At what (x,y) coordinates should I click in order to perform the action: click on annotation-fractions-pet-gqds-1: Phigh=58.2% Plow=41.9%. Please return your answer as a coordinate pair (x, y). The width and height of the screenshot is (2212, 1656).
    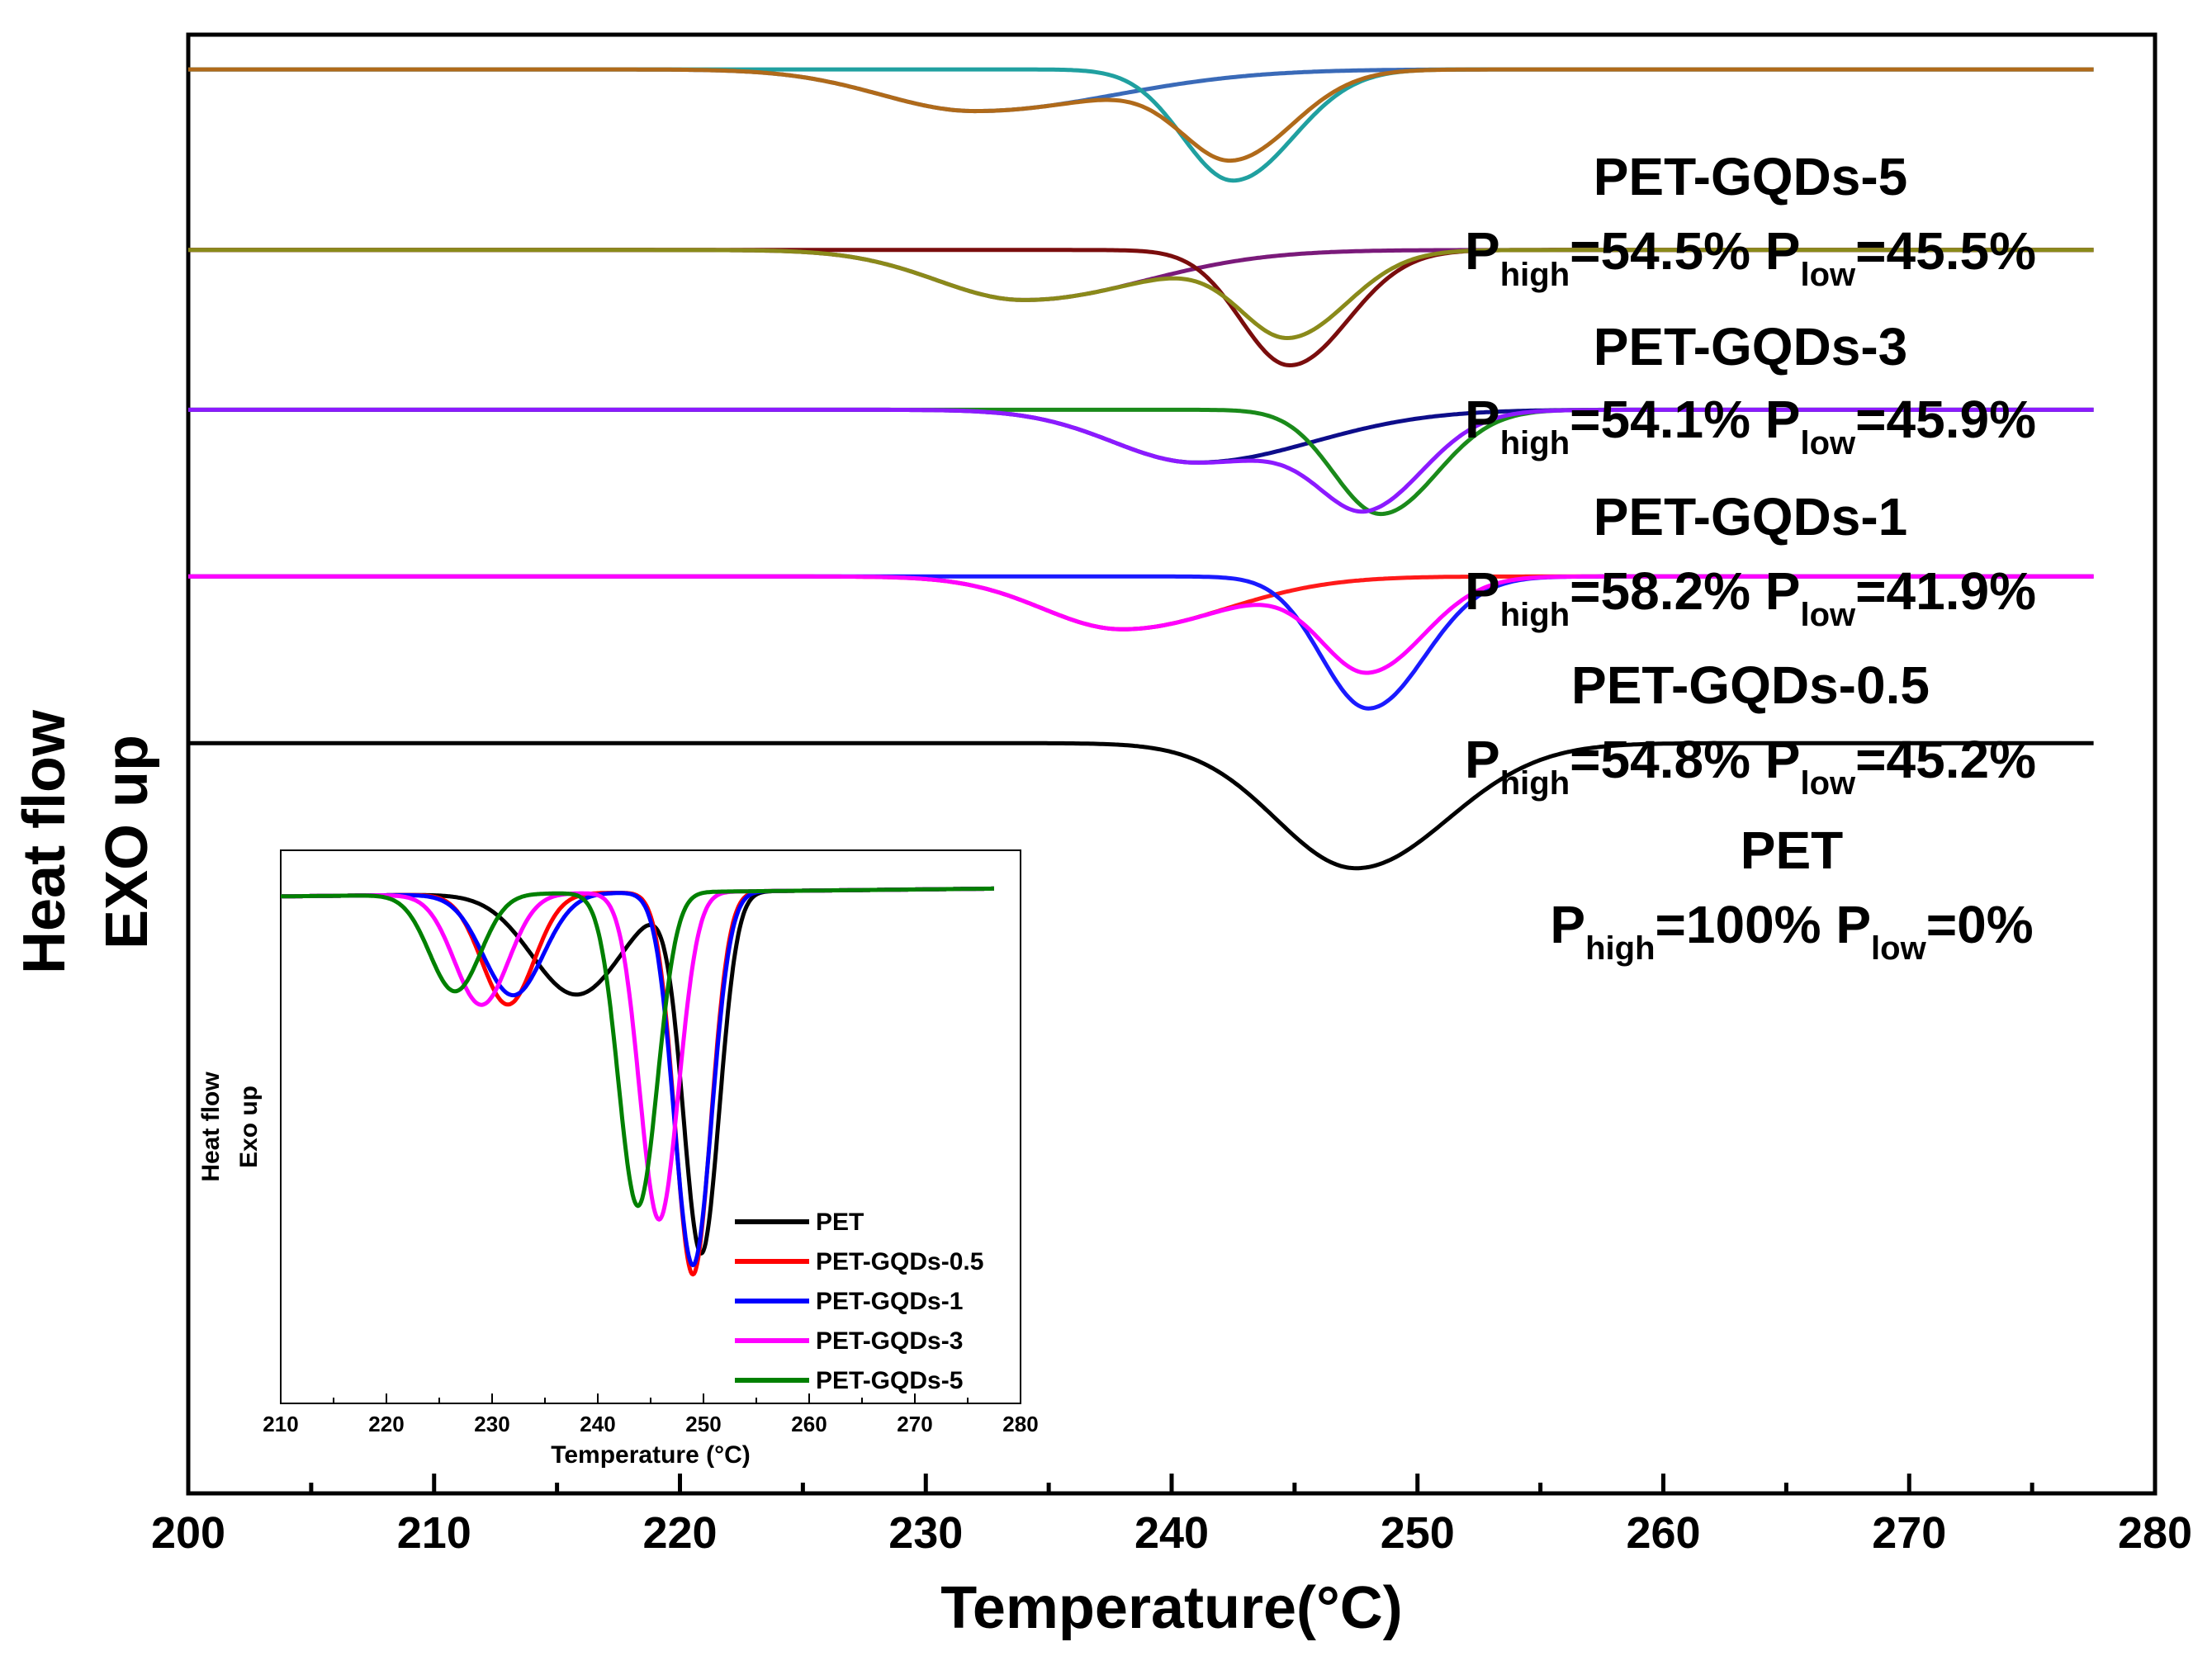
    Looking at the image, I should click on (1750, 597).